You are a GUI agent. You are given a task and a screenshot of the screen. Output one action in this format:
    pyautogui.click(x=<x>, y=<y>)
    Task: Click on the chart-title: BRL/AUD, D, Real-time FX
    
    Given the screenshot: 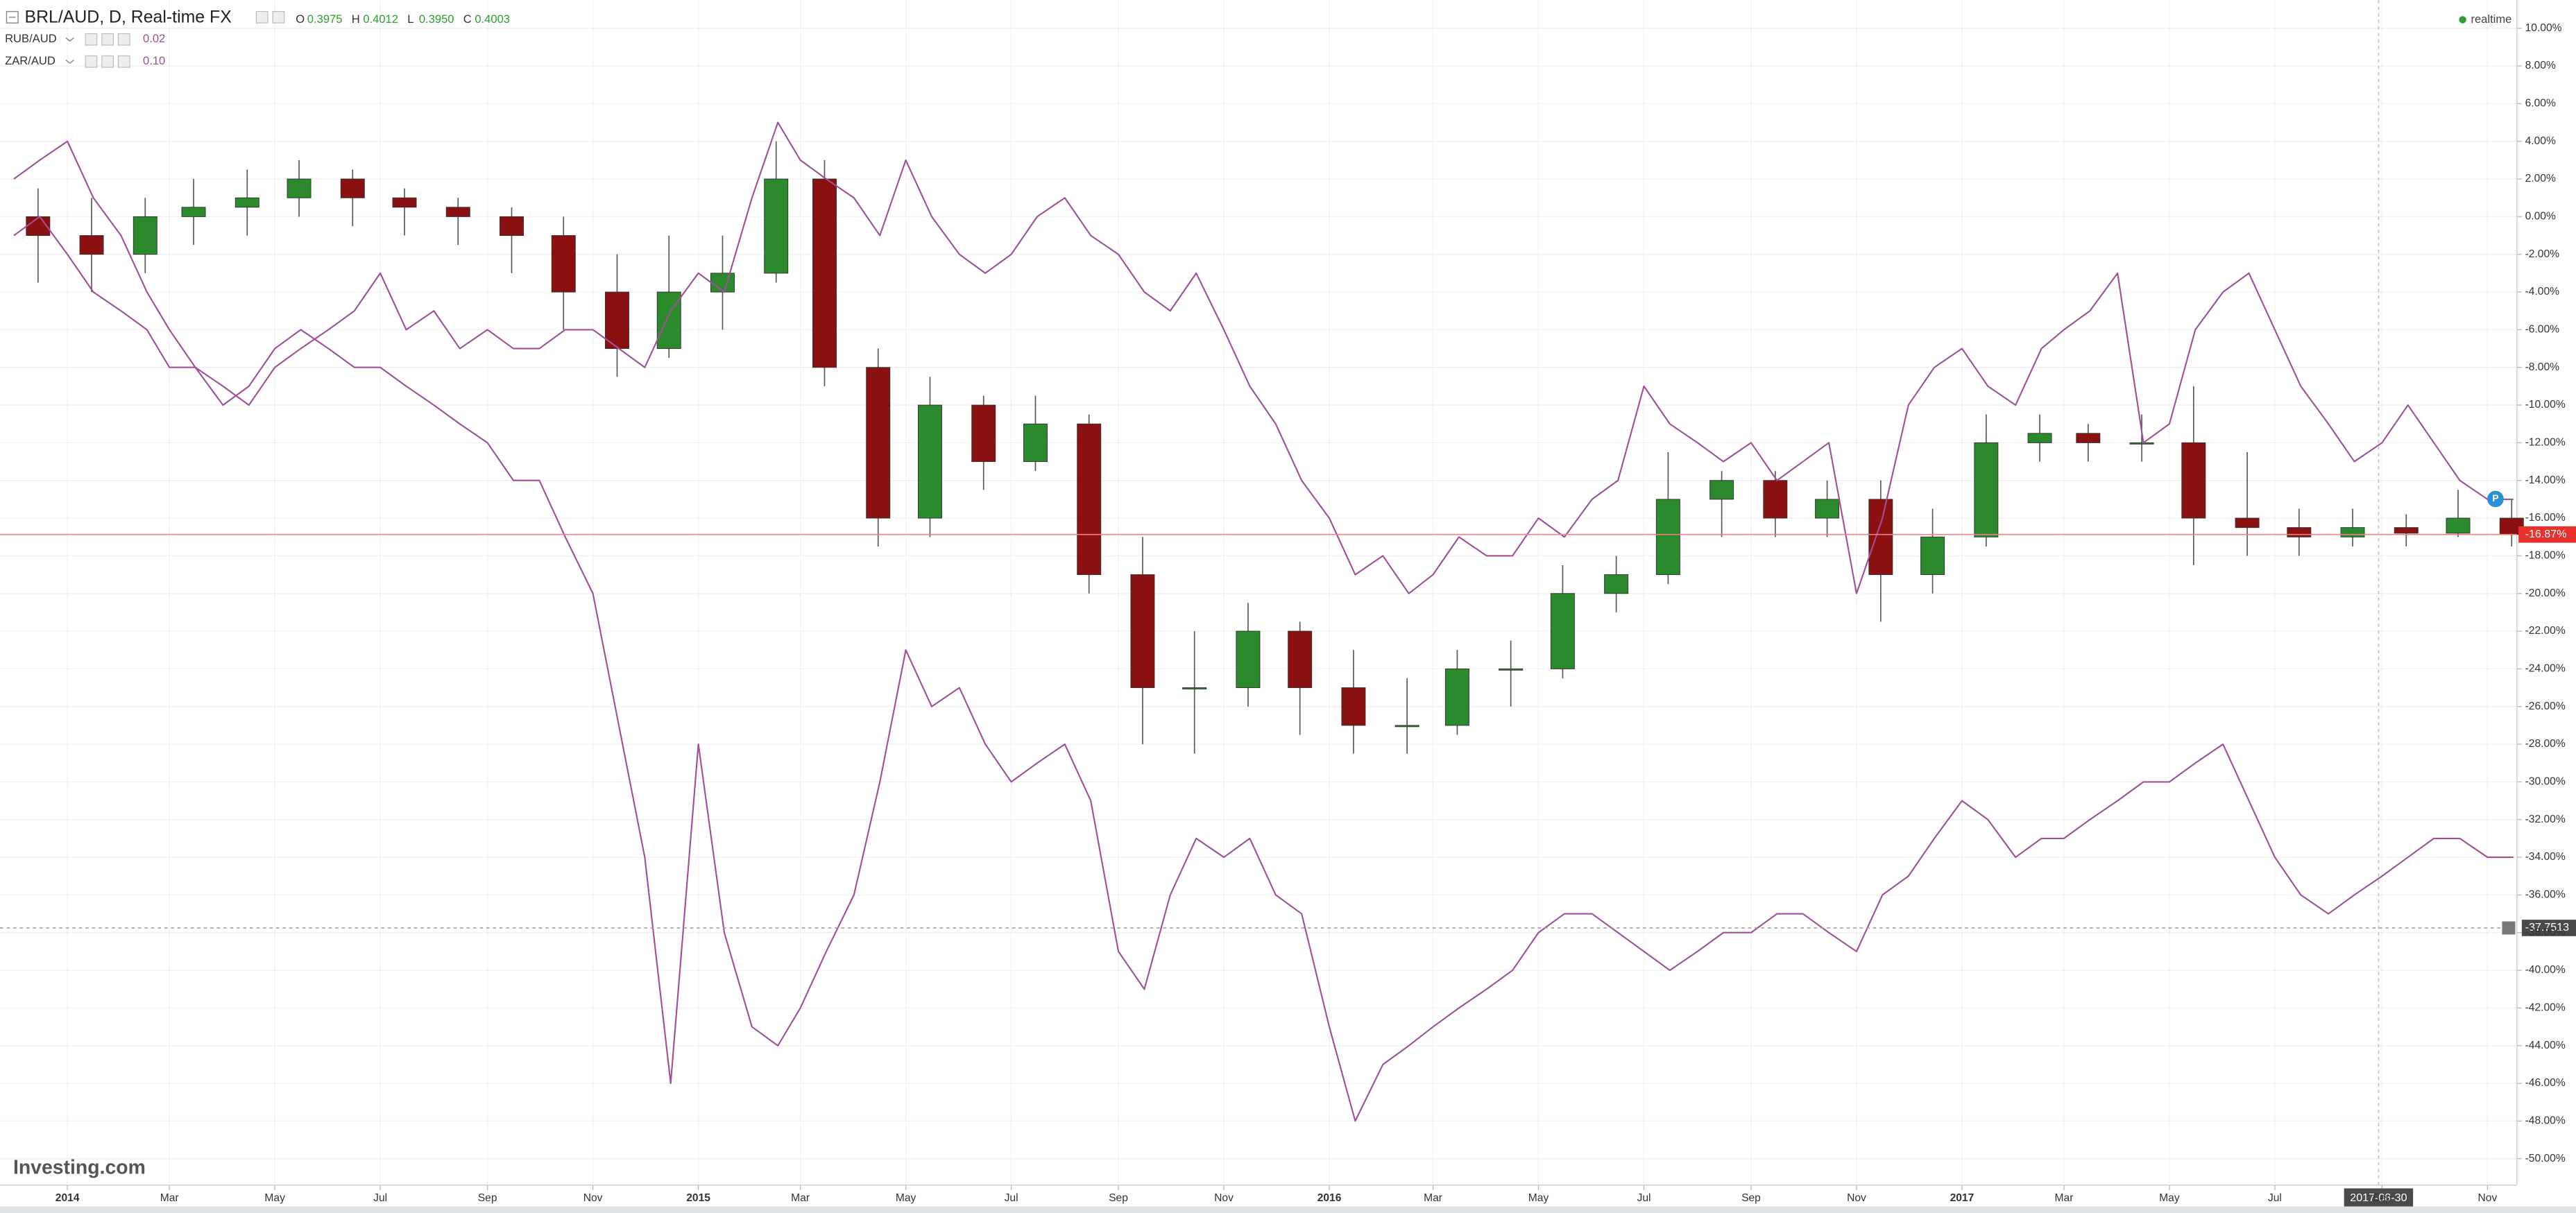 What is the action you would take?
    pyautogui.click(x=128, y=17)
    